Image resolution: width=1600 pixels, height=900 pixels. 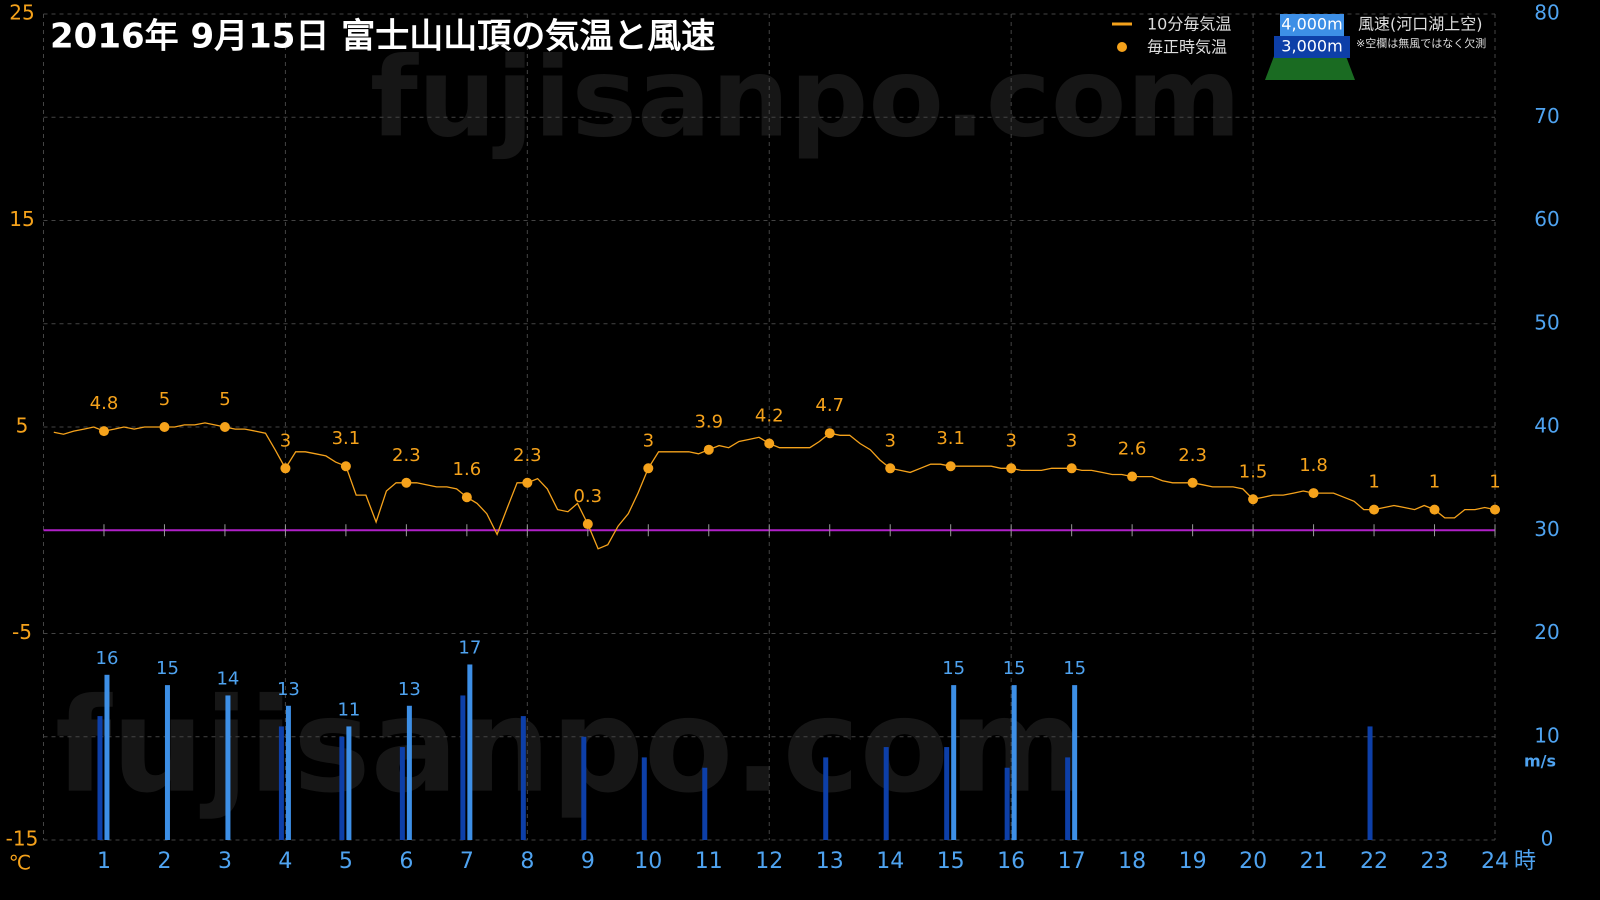 What do you see at coordinates (1072, 861) in the screenshot?
I see `x-tick-label: 17` at bounding box center [1072, 861].